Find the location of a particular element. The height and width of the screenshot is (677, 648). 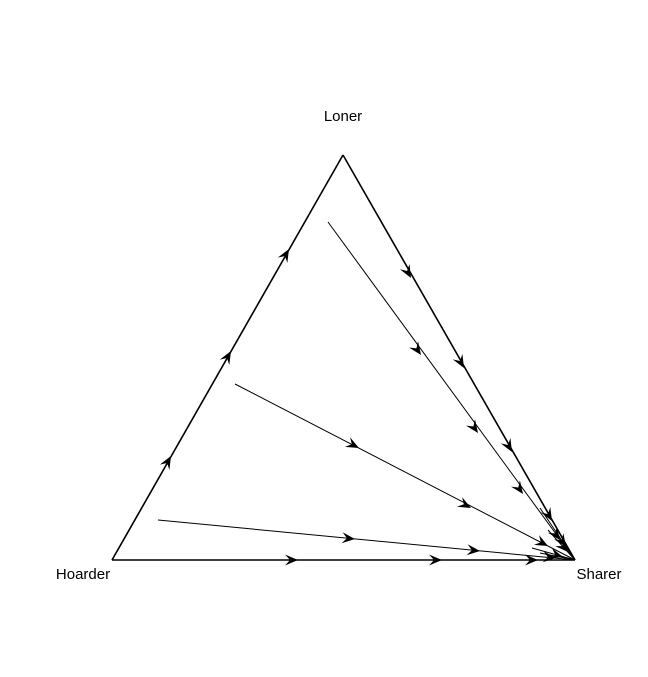

trajectory-middle is located at coordinates (405, 472).